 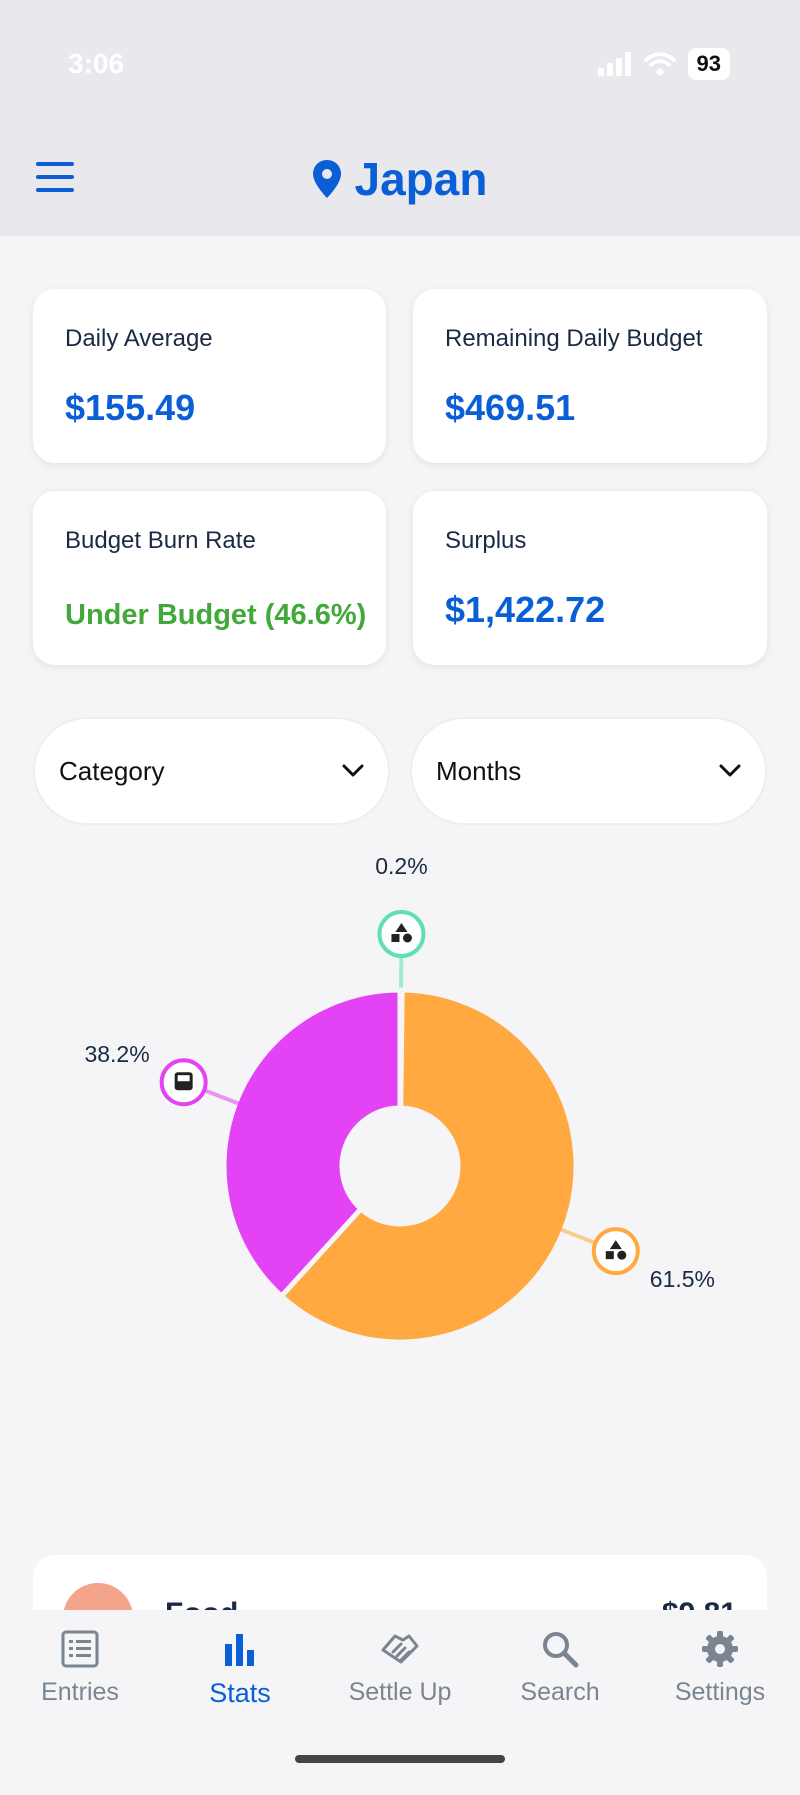 I want to click on tab-search: Search, so click(x=560, y=1668).